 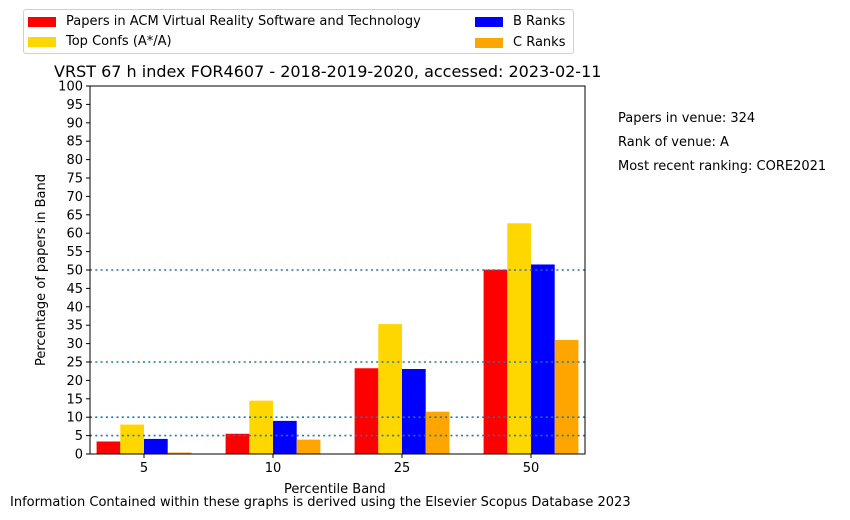 I want to click on legend-swatch-b, so click(x=489, y=21).